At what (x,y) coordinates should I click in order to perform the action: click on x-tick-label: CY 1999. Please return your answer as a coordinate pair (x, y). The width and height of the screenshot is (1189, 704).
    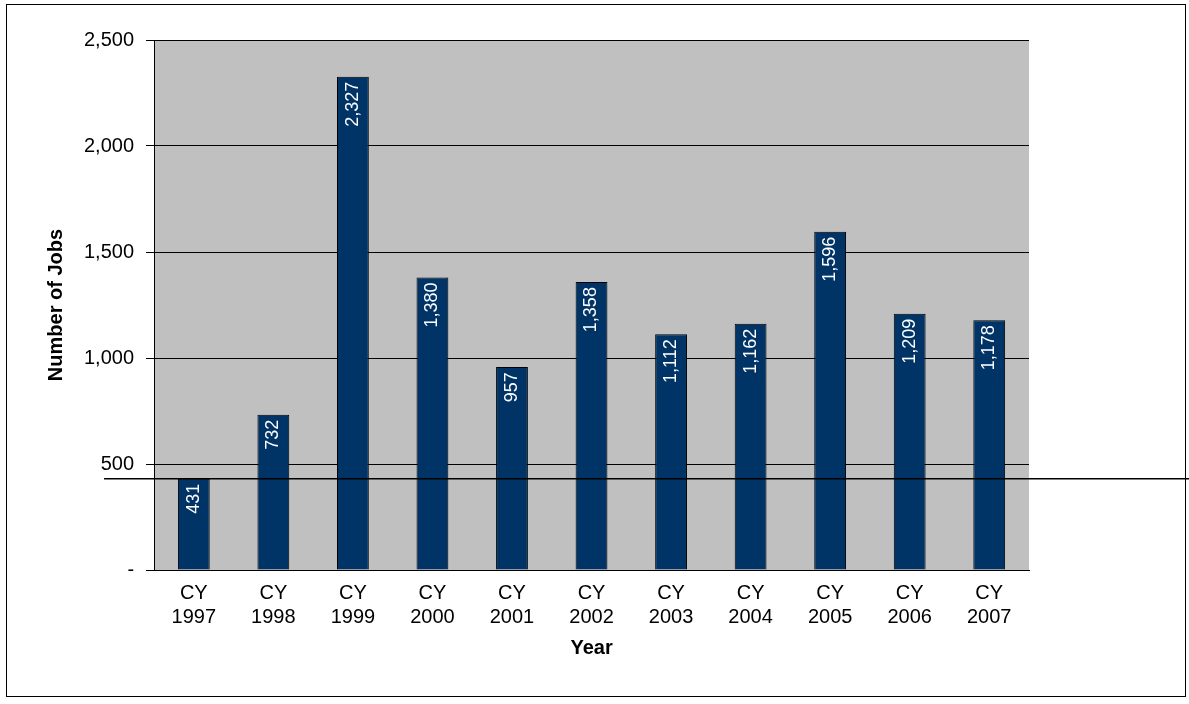
    Looking at the image, I should click on (353, 603).